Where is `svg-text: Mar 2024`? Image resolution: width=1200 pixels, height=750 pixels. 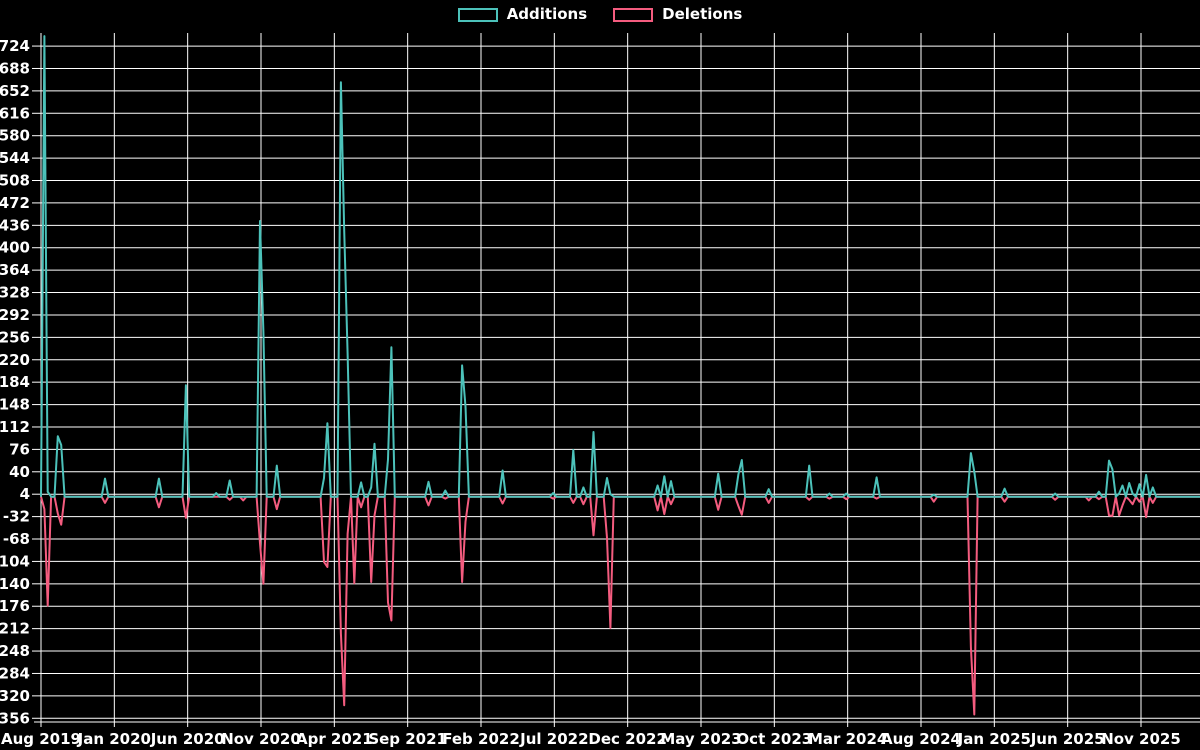 svg-text: Mar 2024 is located at coordinates (847, 739).